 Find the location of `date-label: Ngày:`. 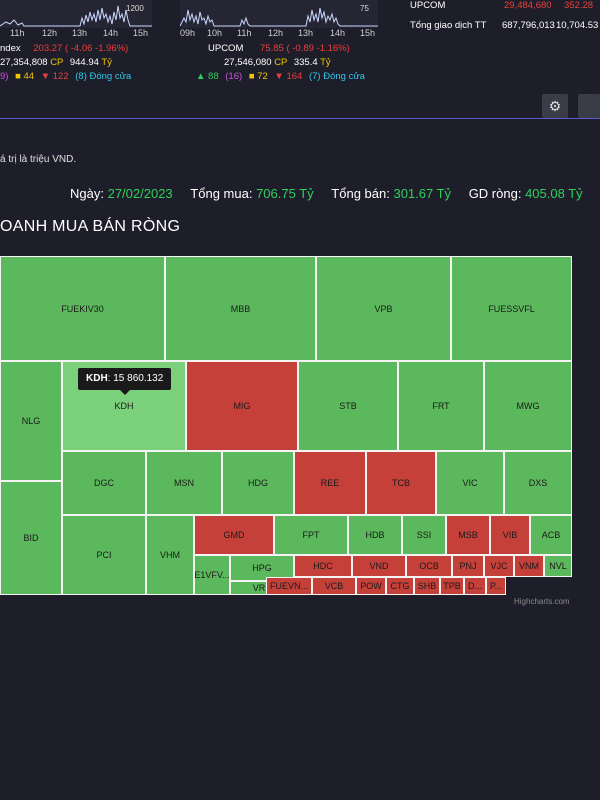

date-label: Ngày: is located at coordinates (87, 193).